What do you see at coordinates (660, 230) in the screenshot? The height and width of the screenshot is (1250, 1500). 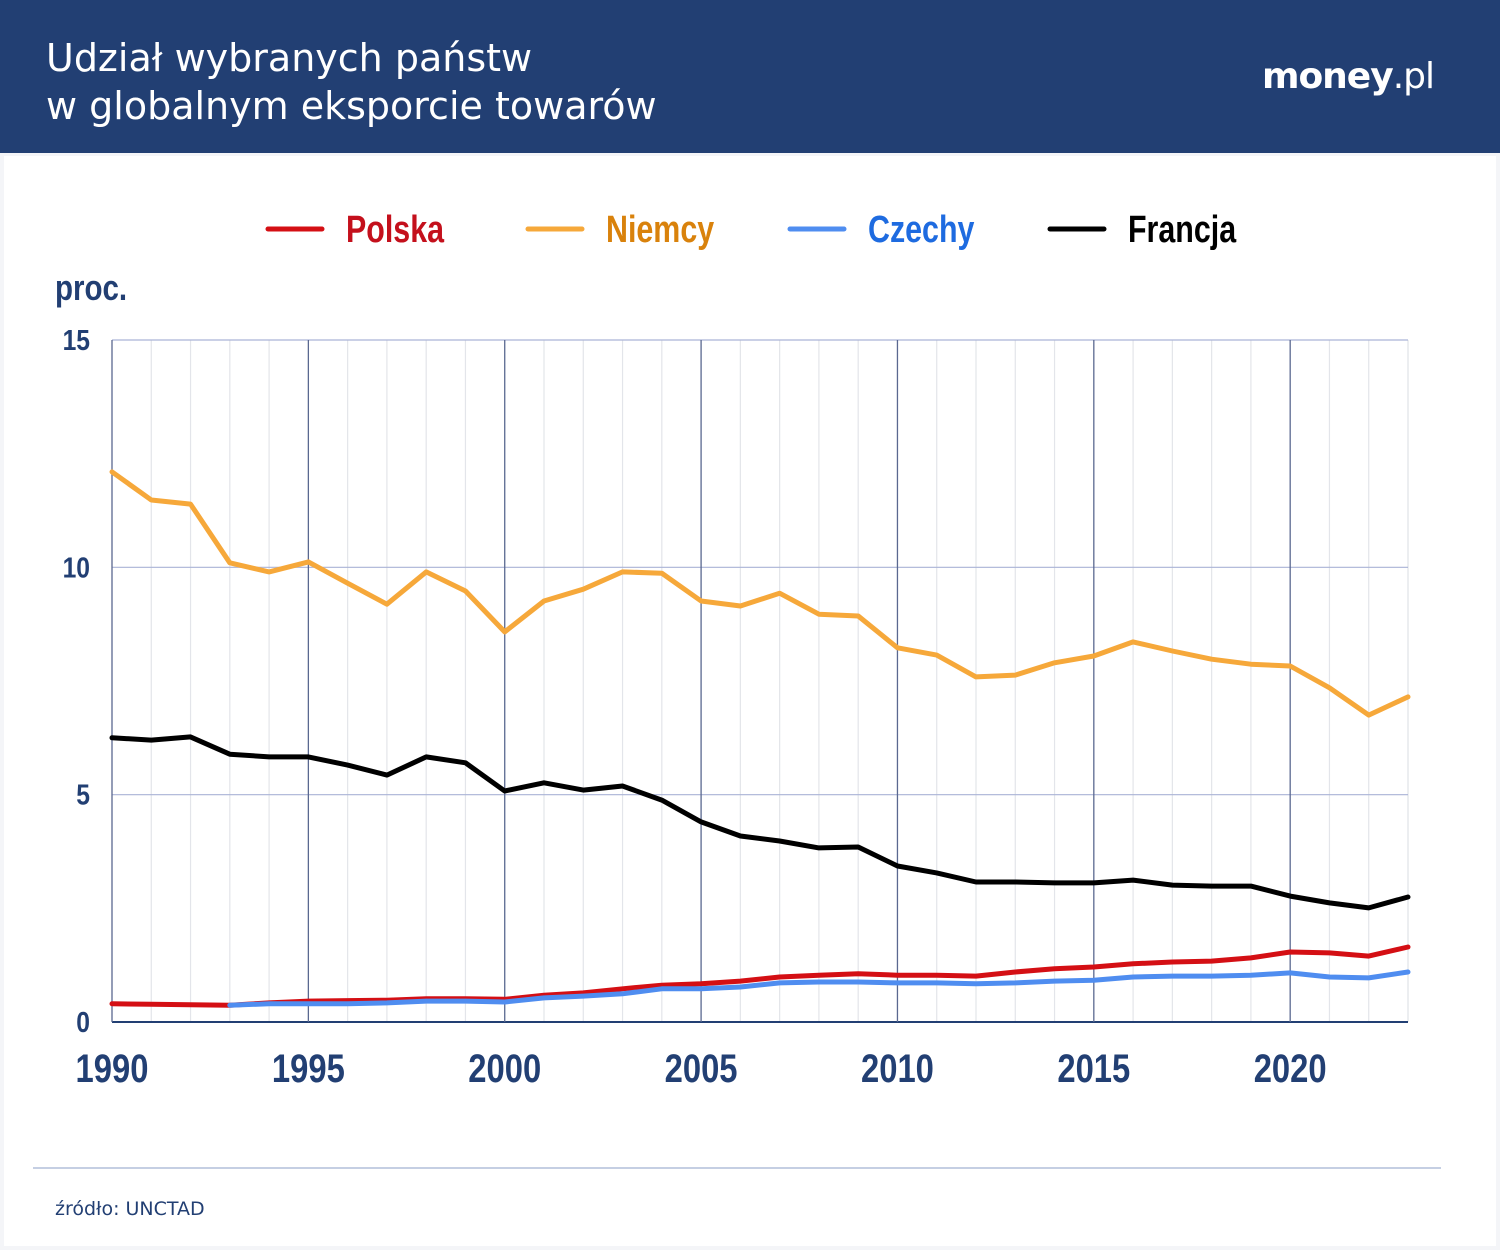 I see `legend-label-niemcy: Niemcy` at bounding box center [660, 230].